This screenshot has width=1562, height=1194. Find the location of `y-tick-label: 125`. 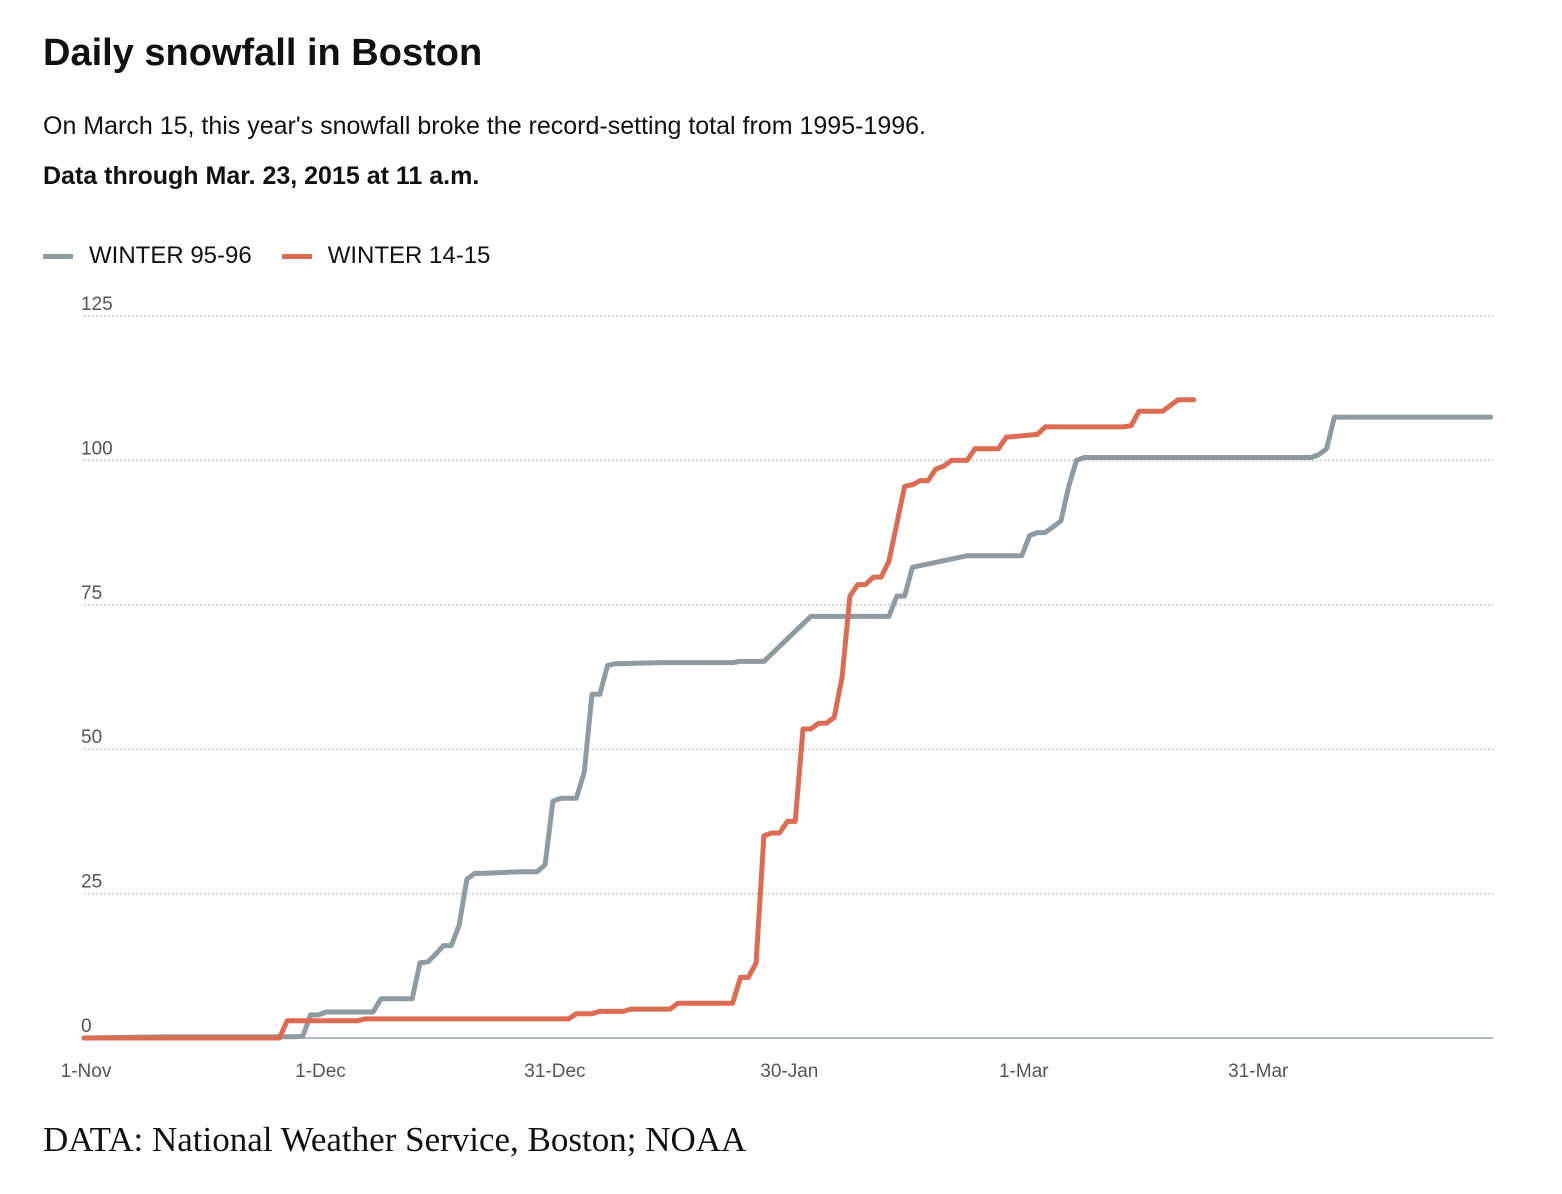

y-tick-label: 125 is located at coordinates (97, 304).